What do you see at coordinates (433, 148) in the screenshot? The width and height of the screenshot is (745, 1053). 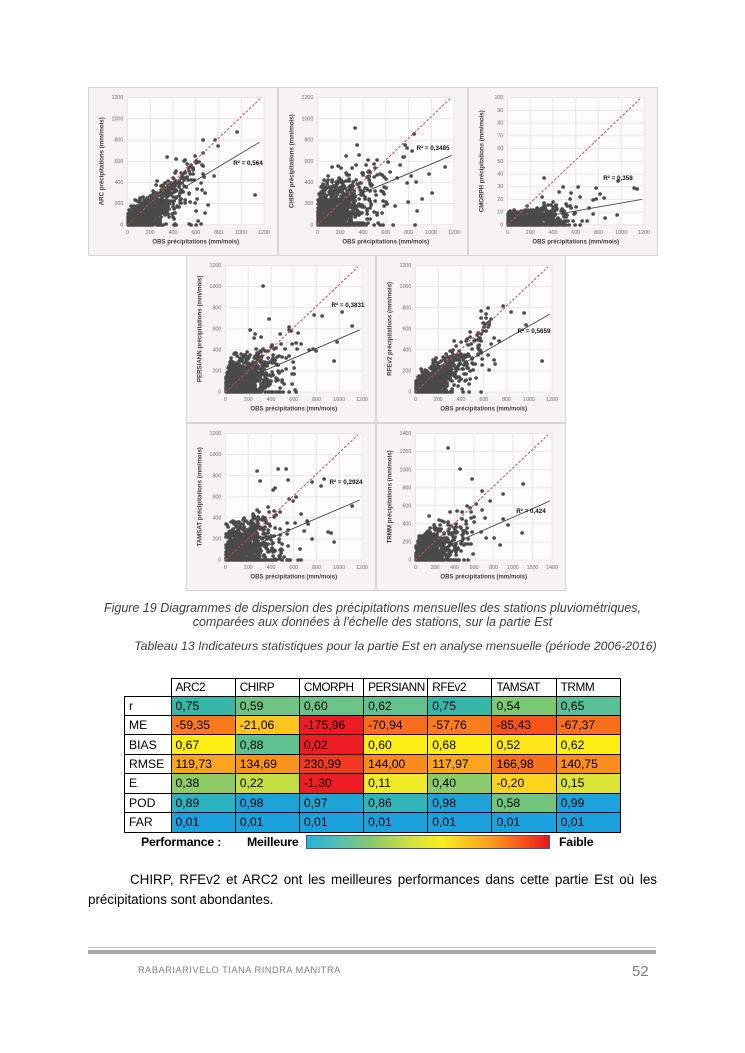 I see `svg-text: R² = 0,3485` at bounding box center [433, 148].